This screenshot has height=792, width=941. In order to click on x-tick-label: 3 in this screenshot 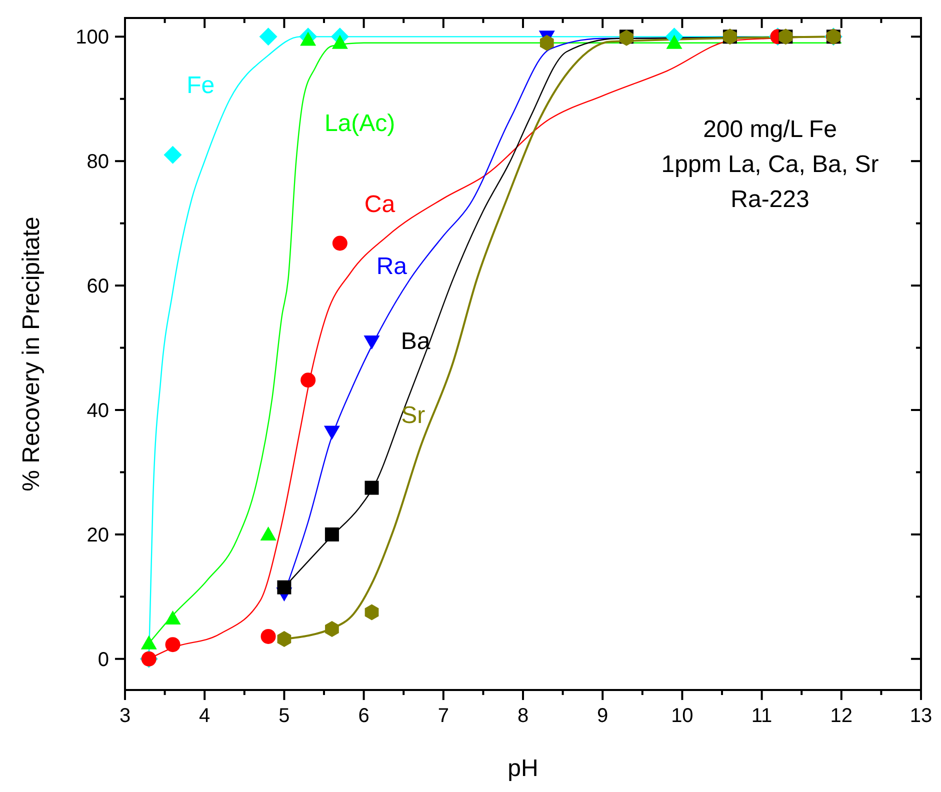, I will do `click(125, 716)`.